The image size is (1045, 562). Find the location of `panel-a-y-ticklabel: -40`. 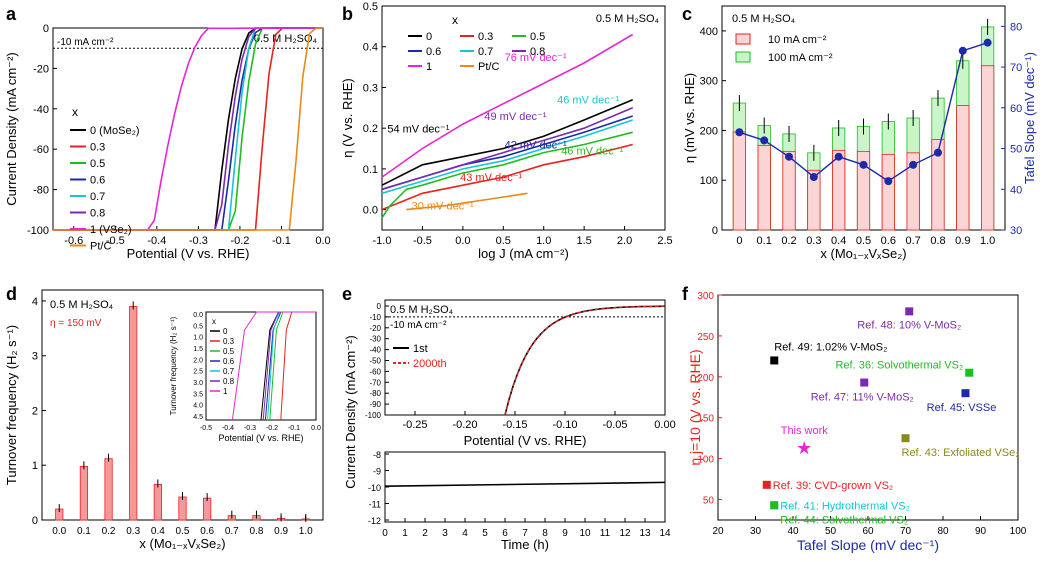

panel-a-y-ticklabel: -40 is located at coordinates (41, 110).